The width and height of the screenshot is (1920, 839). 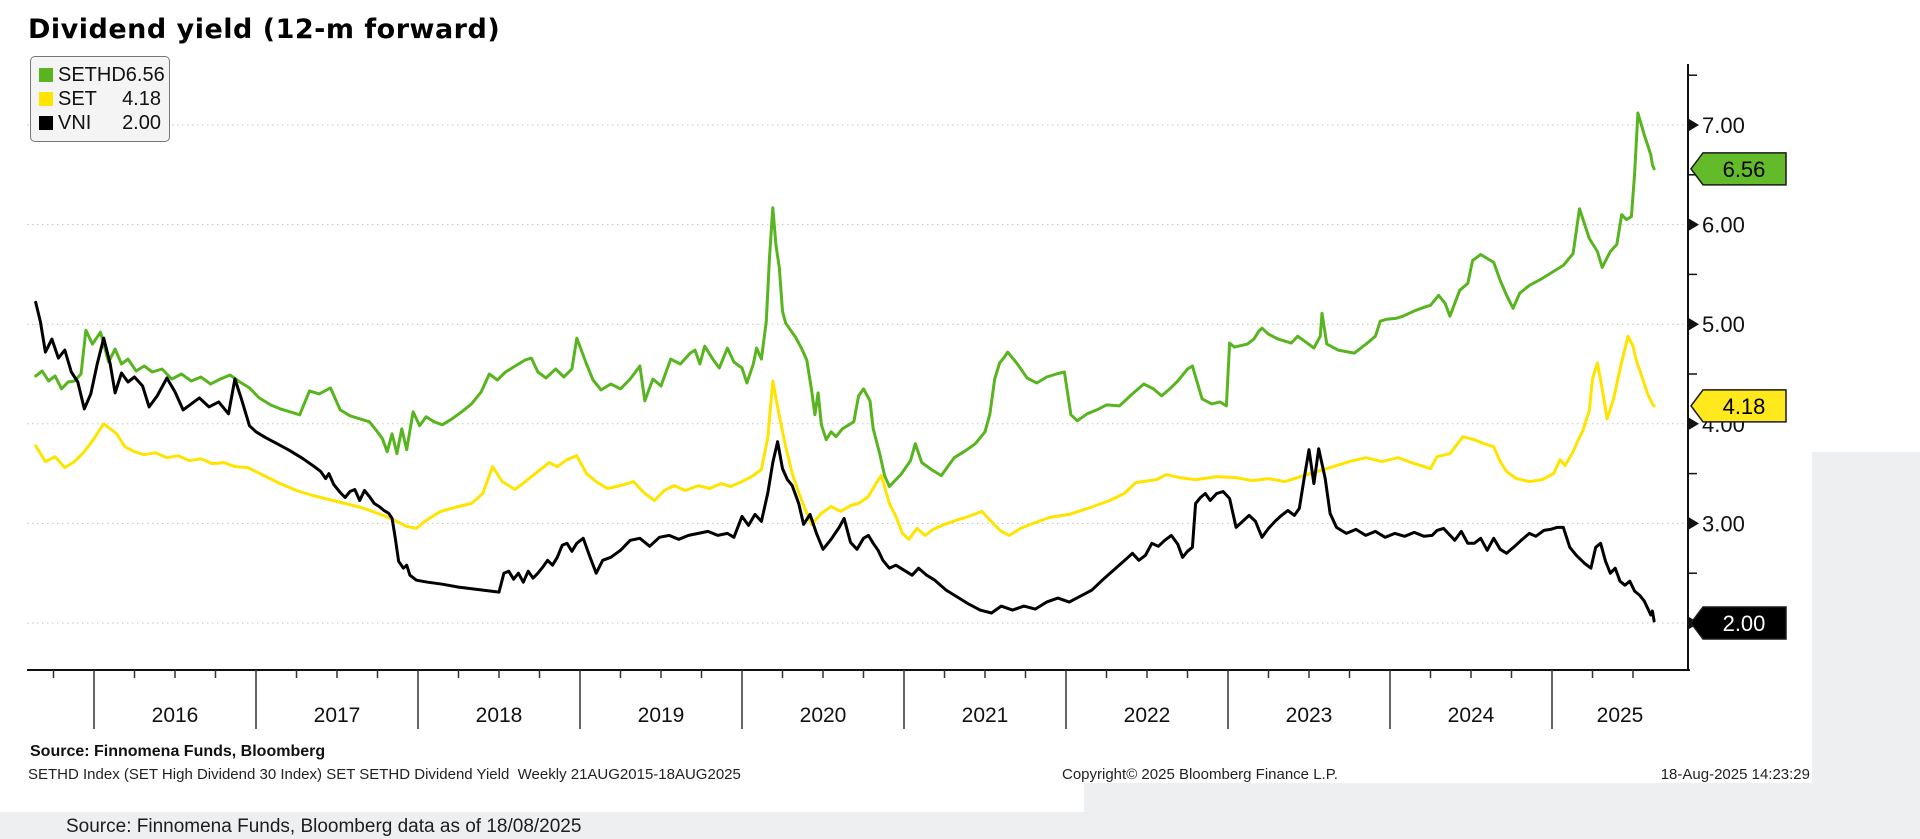 I want to click on legend-swatch-VNI, so click(x=46, y=123).